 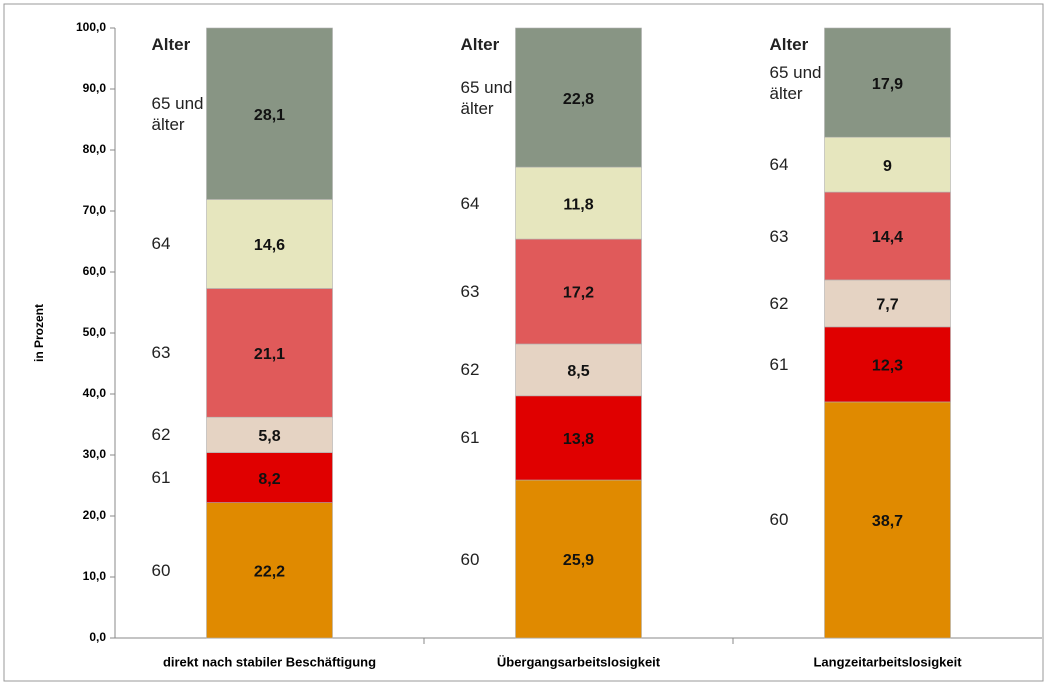 I want to click on x-tick-label: Langzeitarbeitslosigkeit, so click(x=887, y=661).